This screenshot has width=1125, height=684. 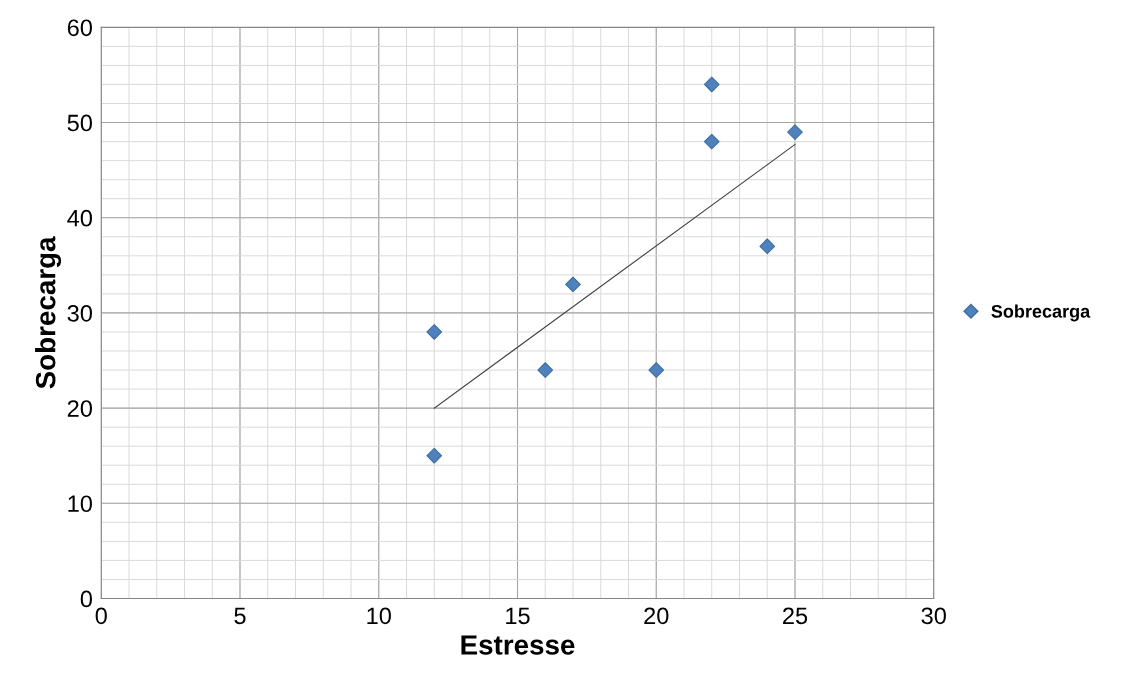 What do you see at coordinates (79, 123) in the screenshot?
I see `y-tick-label: 50` at bounding box center [79, 123].